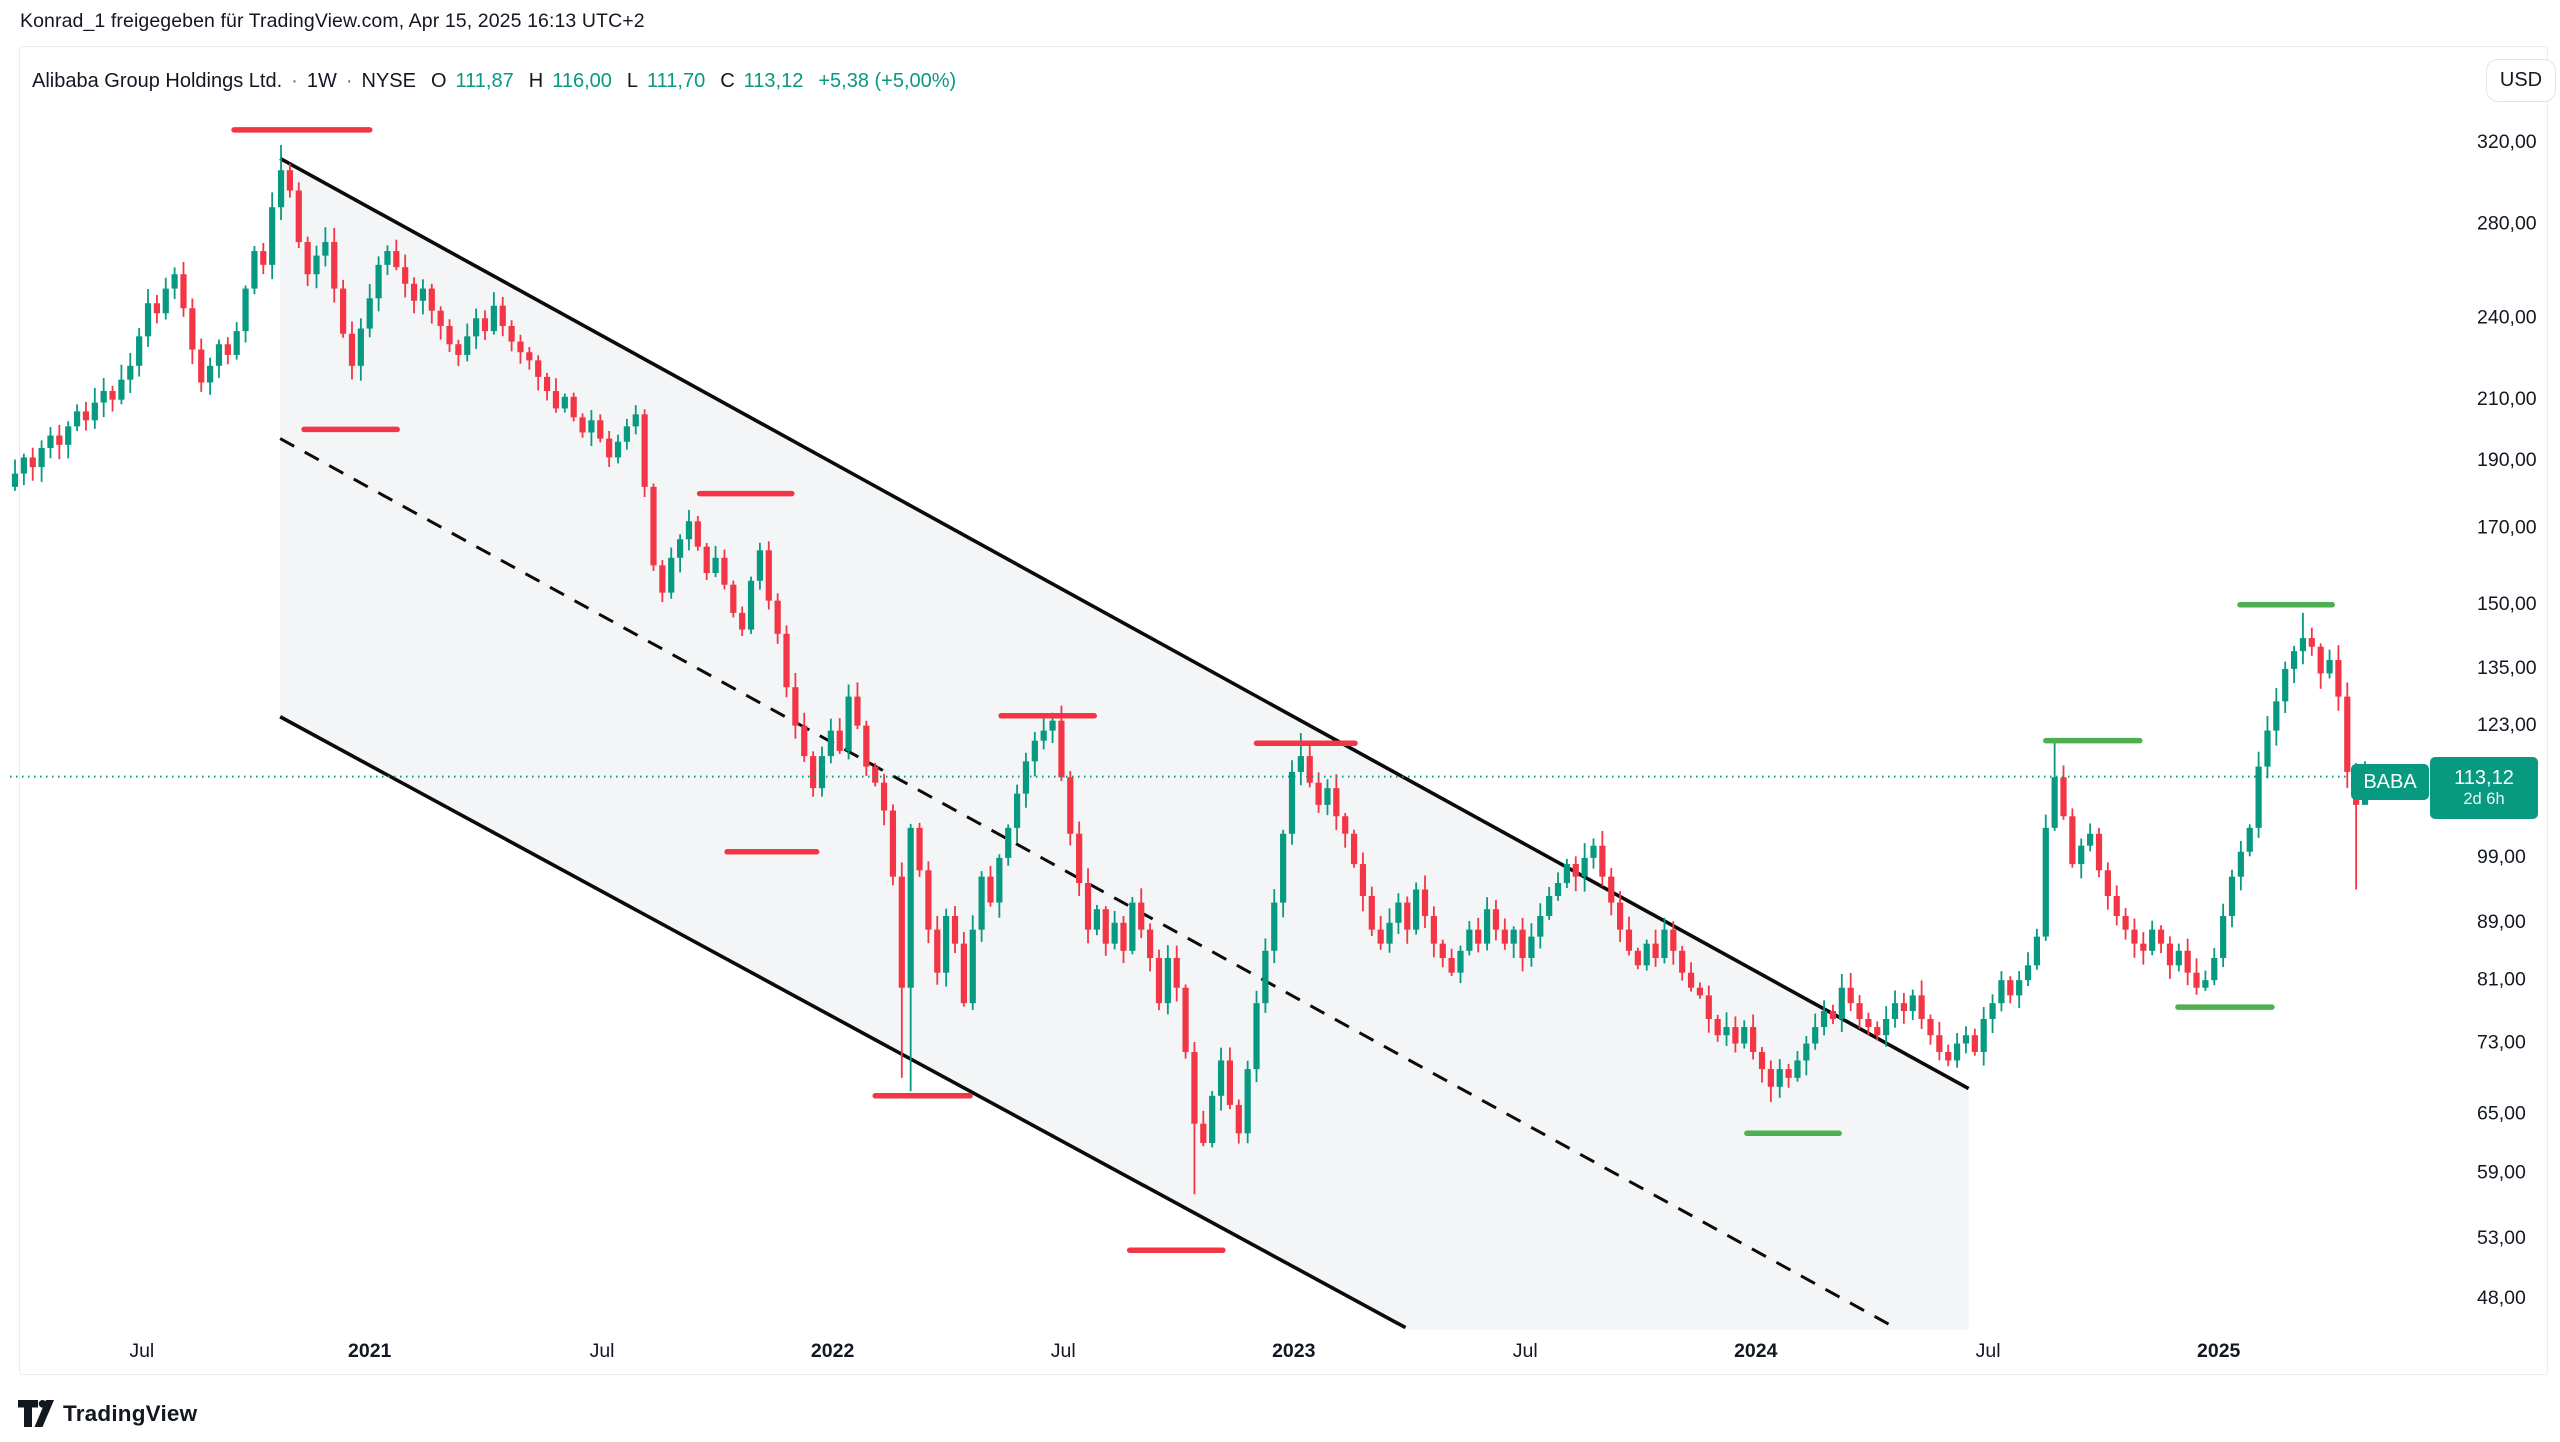 The image size is (2560, 1442). What do you see at coordinates (2501, 1238) in the screenshot?
I see `price-tick-label: 53,00` at bounding box center [2501, 1238].